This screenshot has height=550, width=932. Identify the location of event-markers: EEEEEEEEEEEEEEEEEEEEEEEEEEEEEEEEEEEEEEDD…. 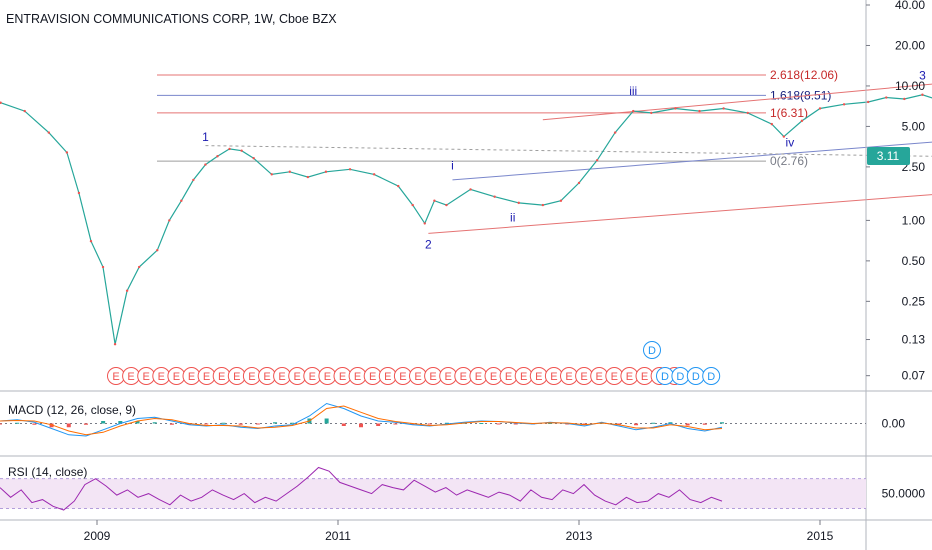
(414, 363).